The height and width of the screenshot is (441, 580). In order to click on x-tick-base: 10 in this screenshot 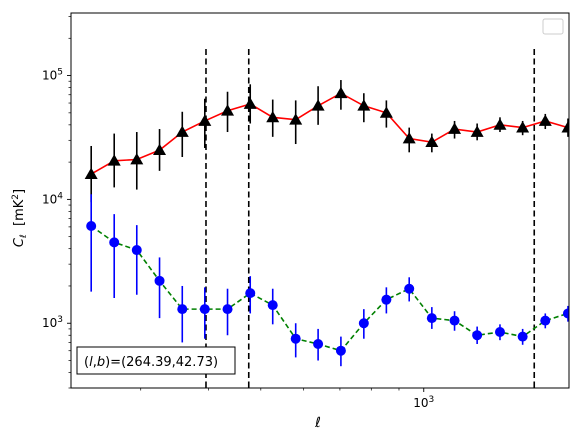, I will do `click(420, 403)`.